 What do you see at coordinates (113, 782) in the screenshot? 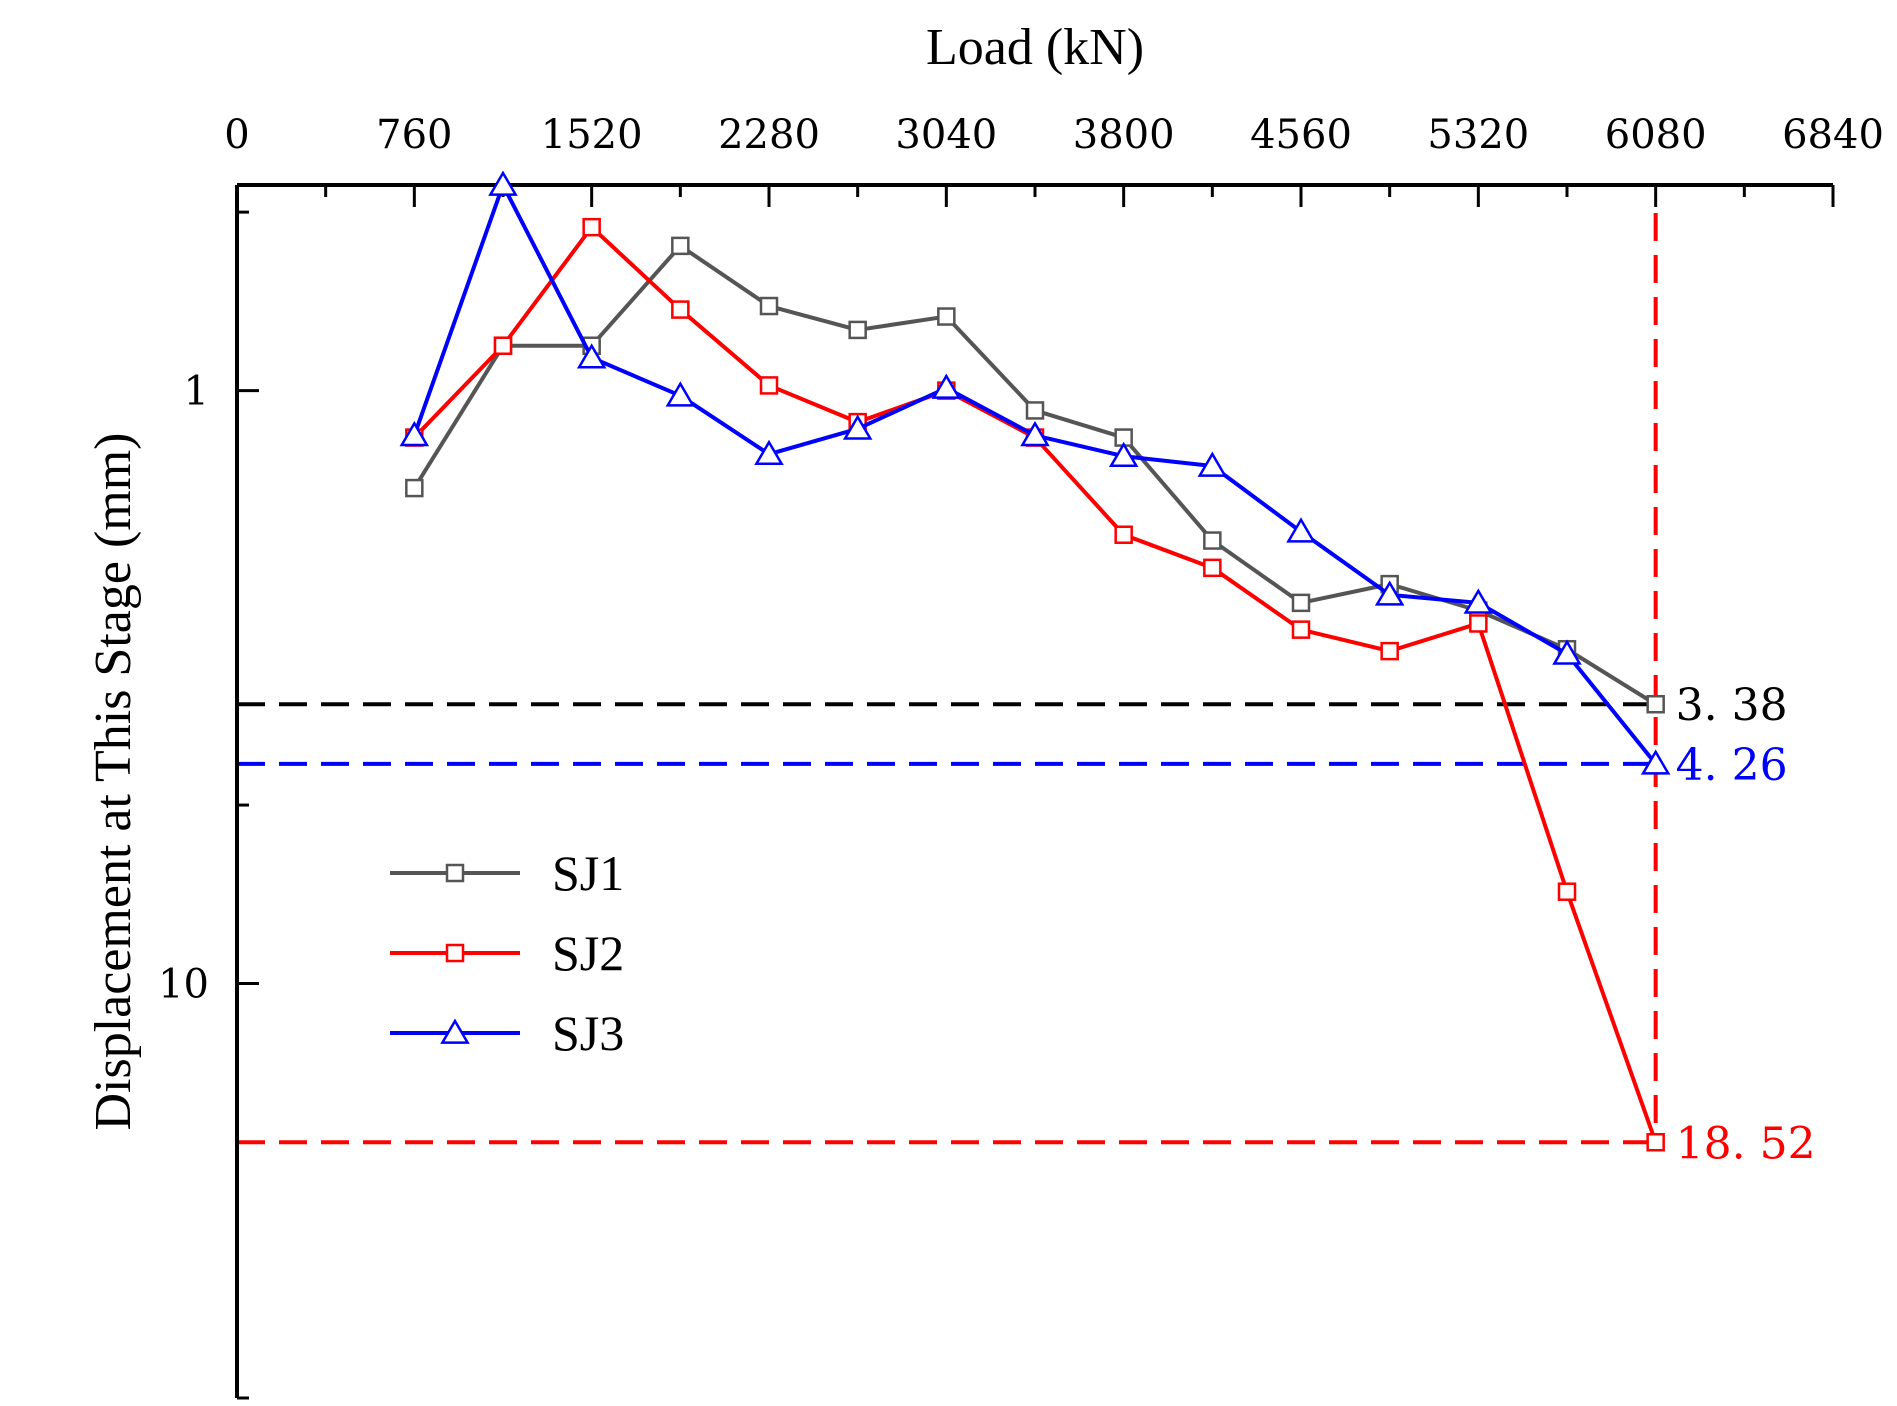
I see `y-axis-title: Displacement at This Stage (mm)` at bounding box center [113, 782].